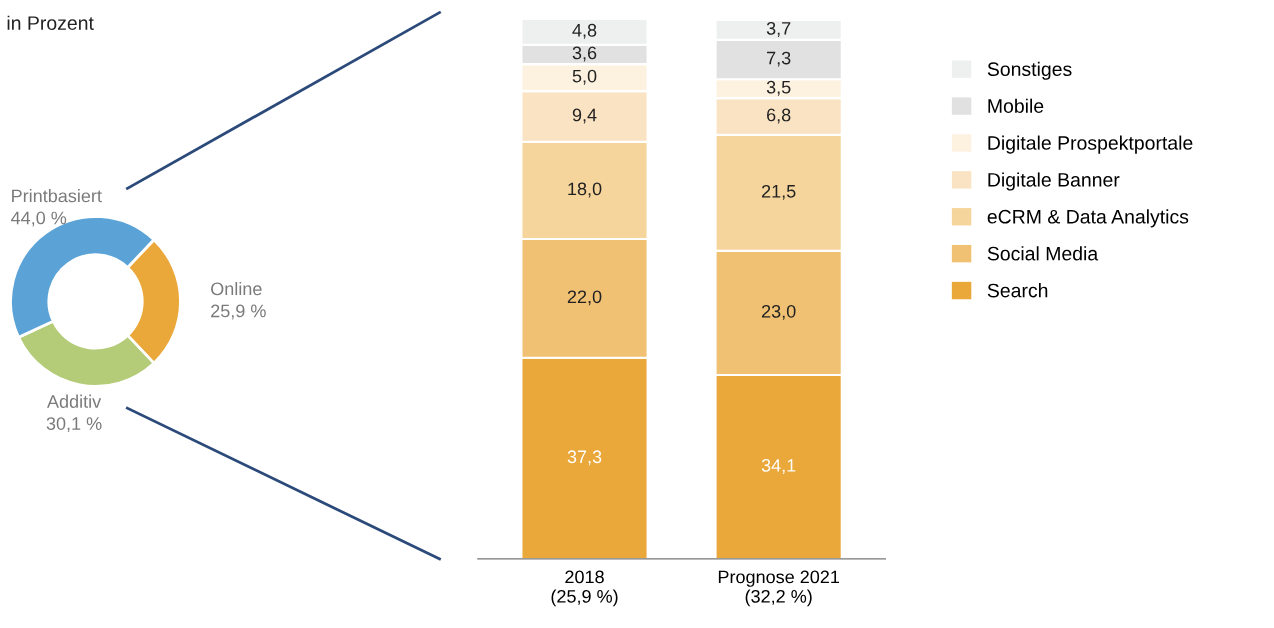 The width and height of the screenshot is (1274, 628). What do you see at coordinates (585, 190) in the screenshot?
I see `data-label: 18,0` at bounding box center [585, 190].